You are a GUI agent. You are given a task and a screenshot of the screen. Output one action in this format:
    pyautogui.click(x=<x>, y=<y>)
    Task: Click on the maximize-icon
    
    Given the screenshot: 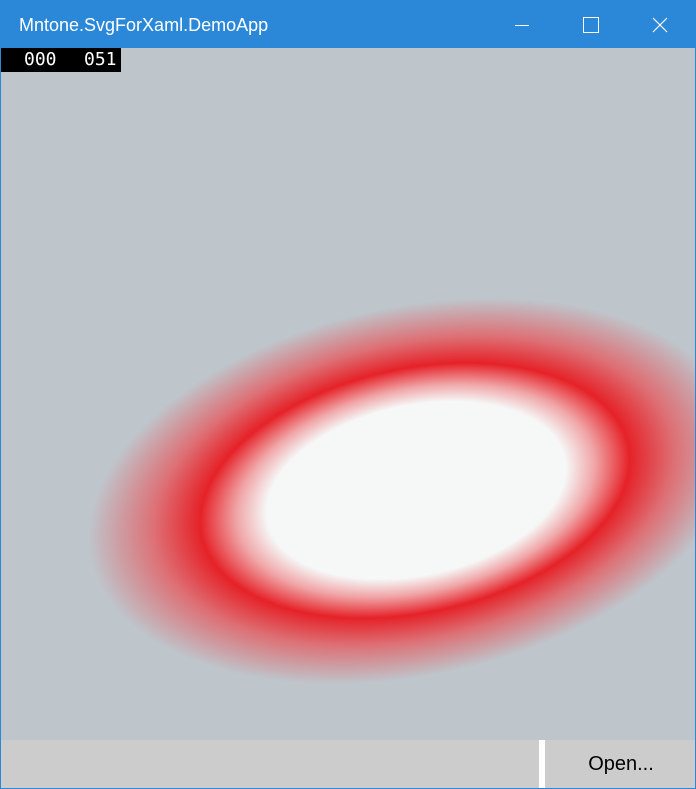 What is the action you would take?
    pyautogui.click(x=591, y=24)
    